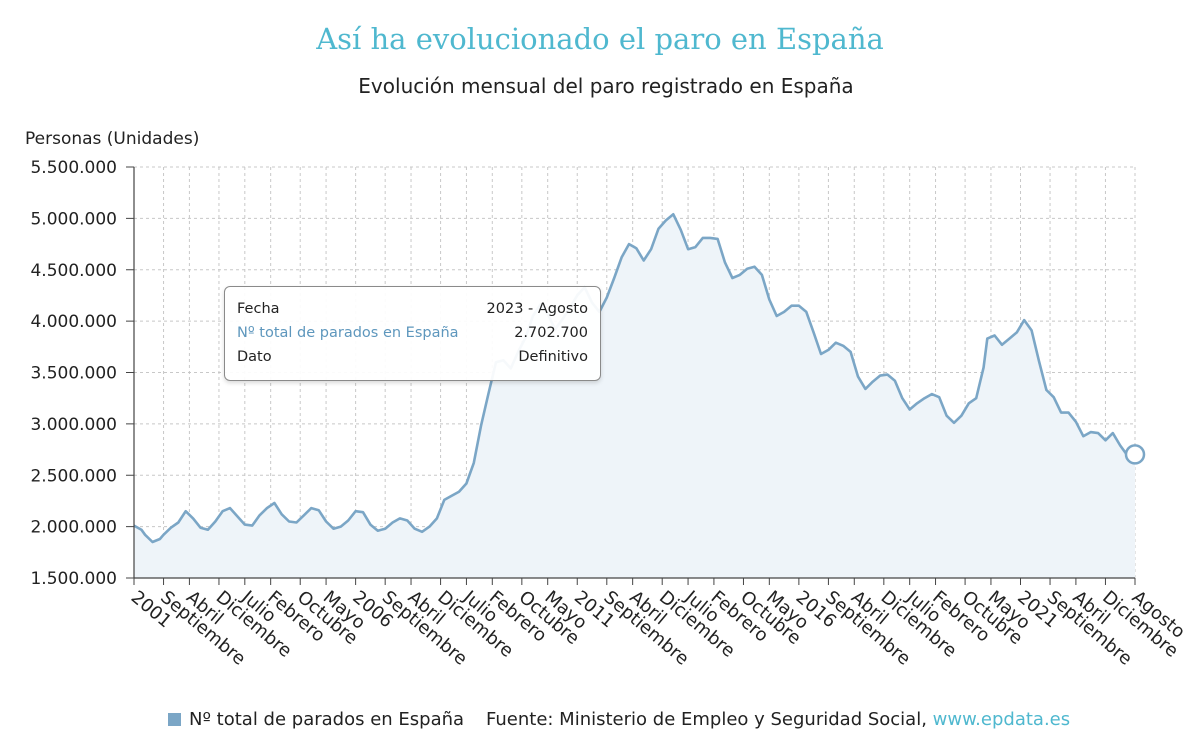 The height and width of the screenshot is (752, 1200). Describe the element at coordinates (412, 359) in the screenshot. I see `tooltip-row-status: Dato Definitivo` at that location.